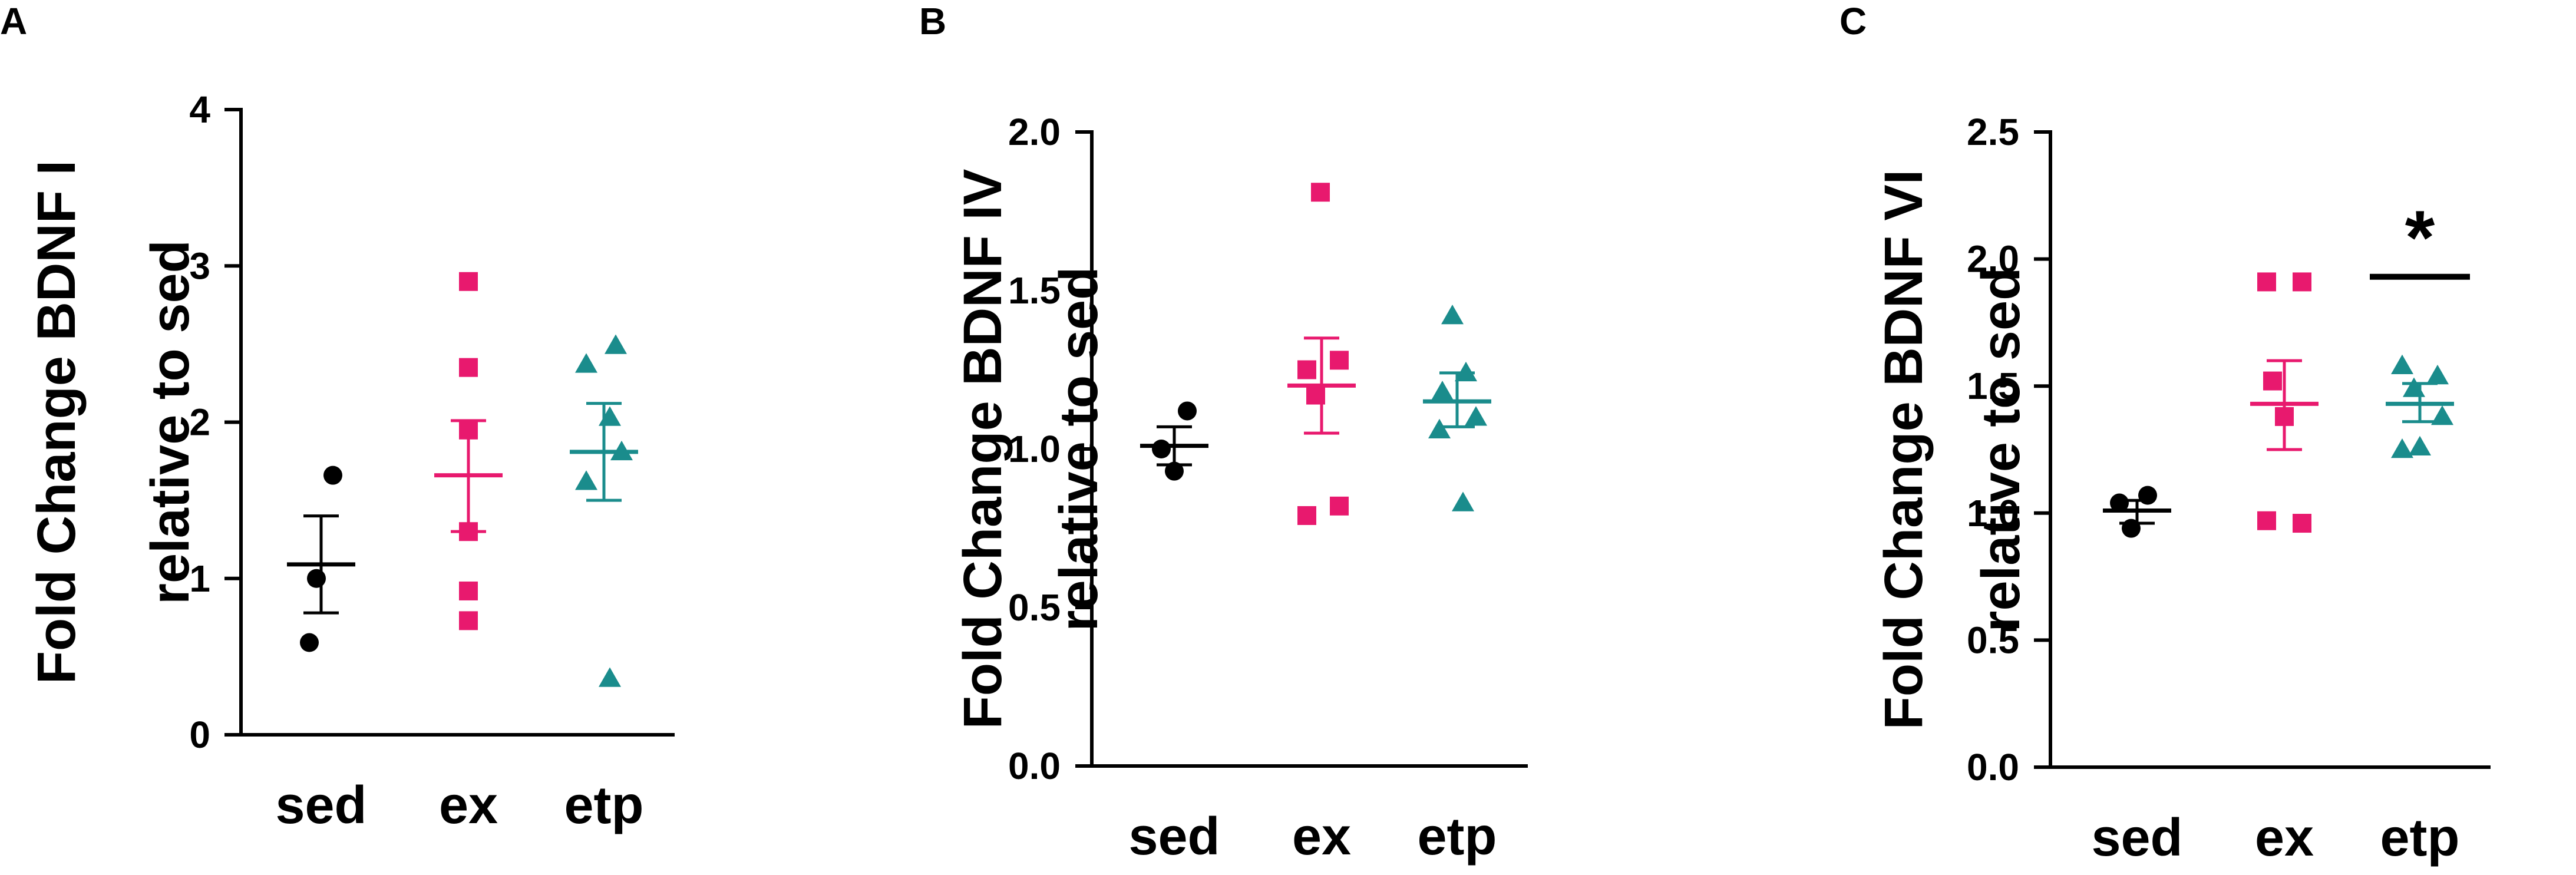 The width and height of the screenshot is (2576, 875). I want to click on significance-asterisk: *, so click(2420, 237).